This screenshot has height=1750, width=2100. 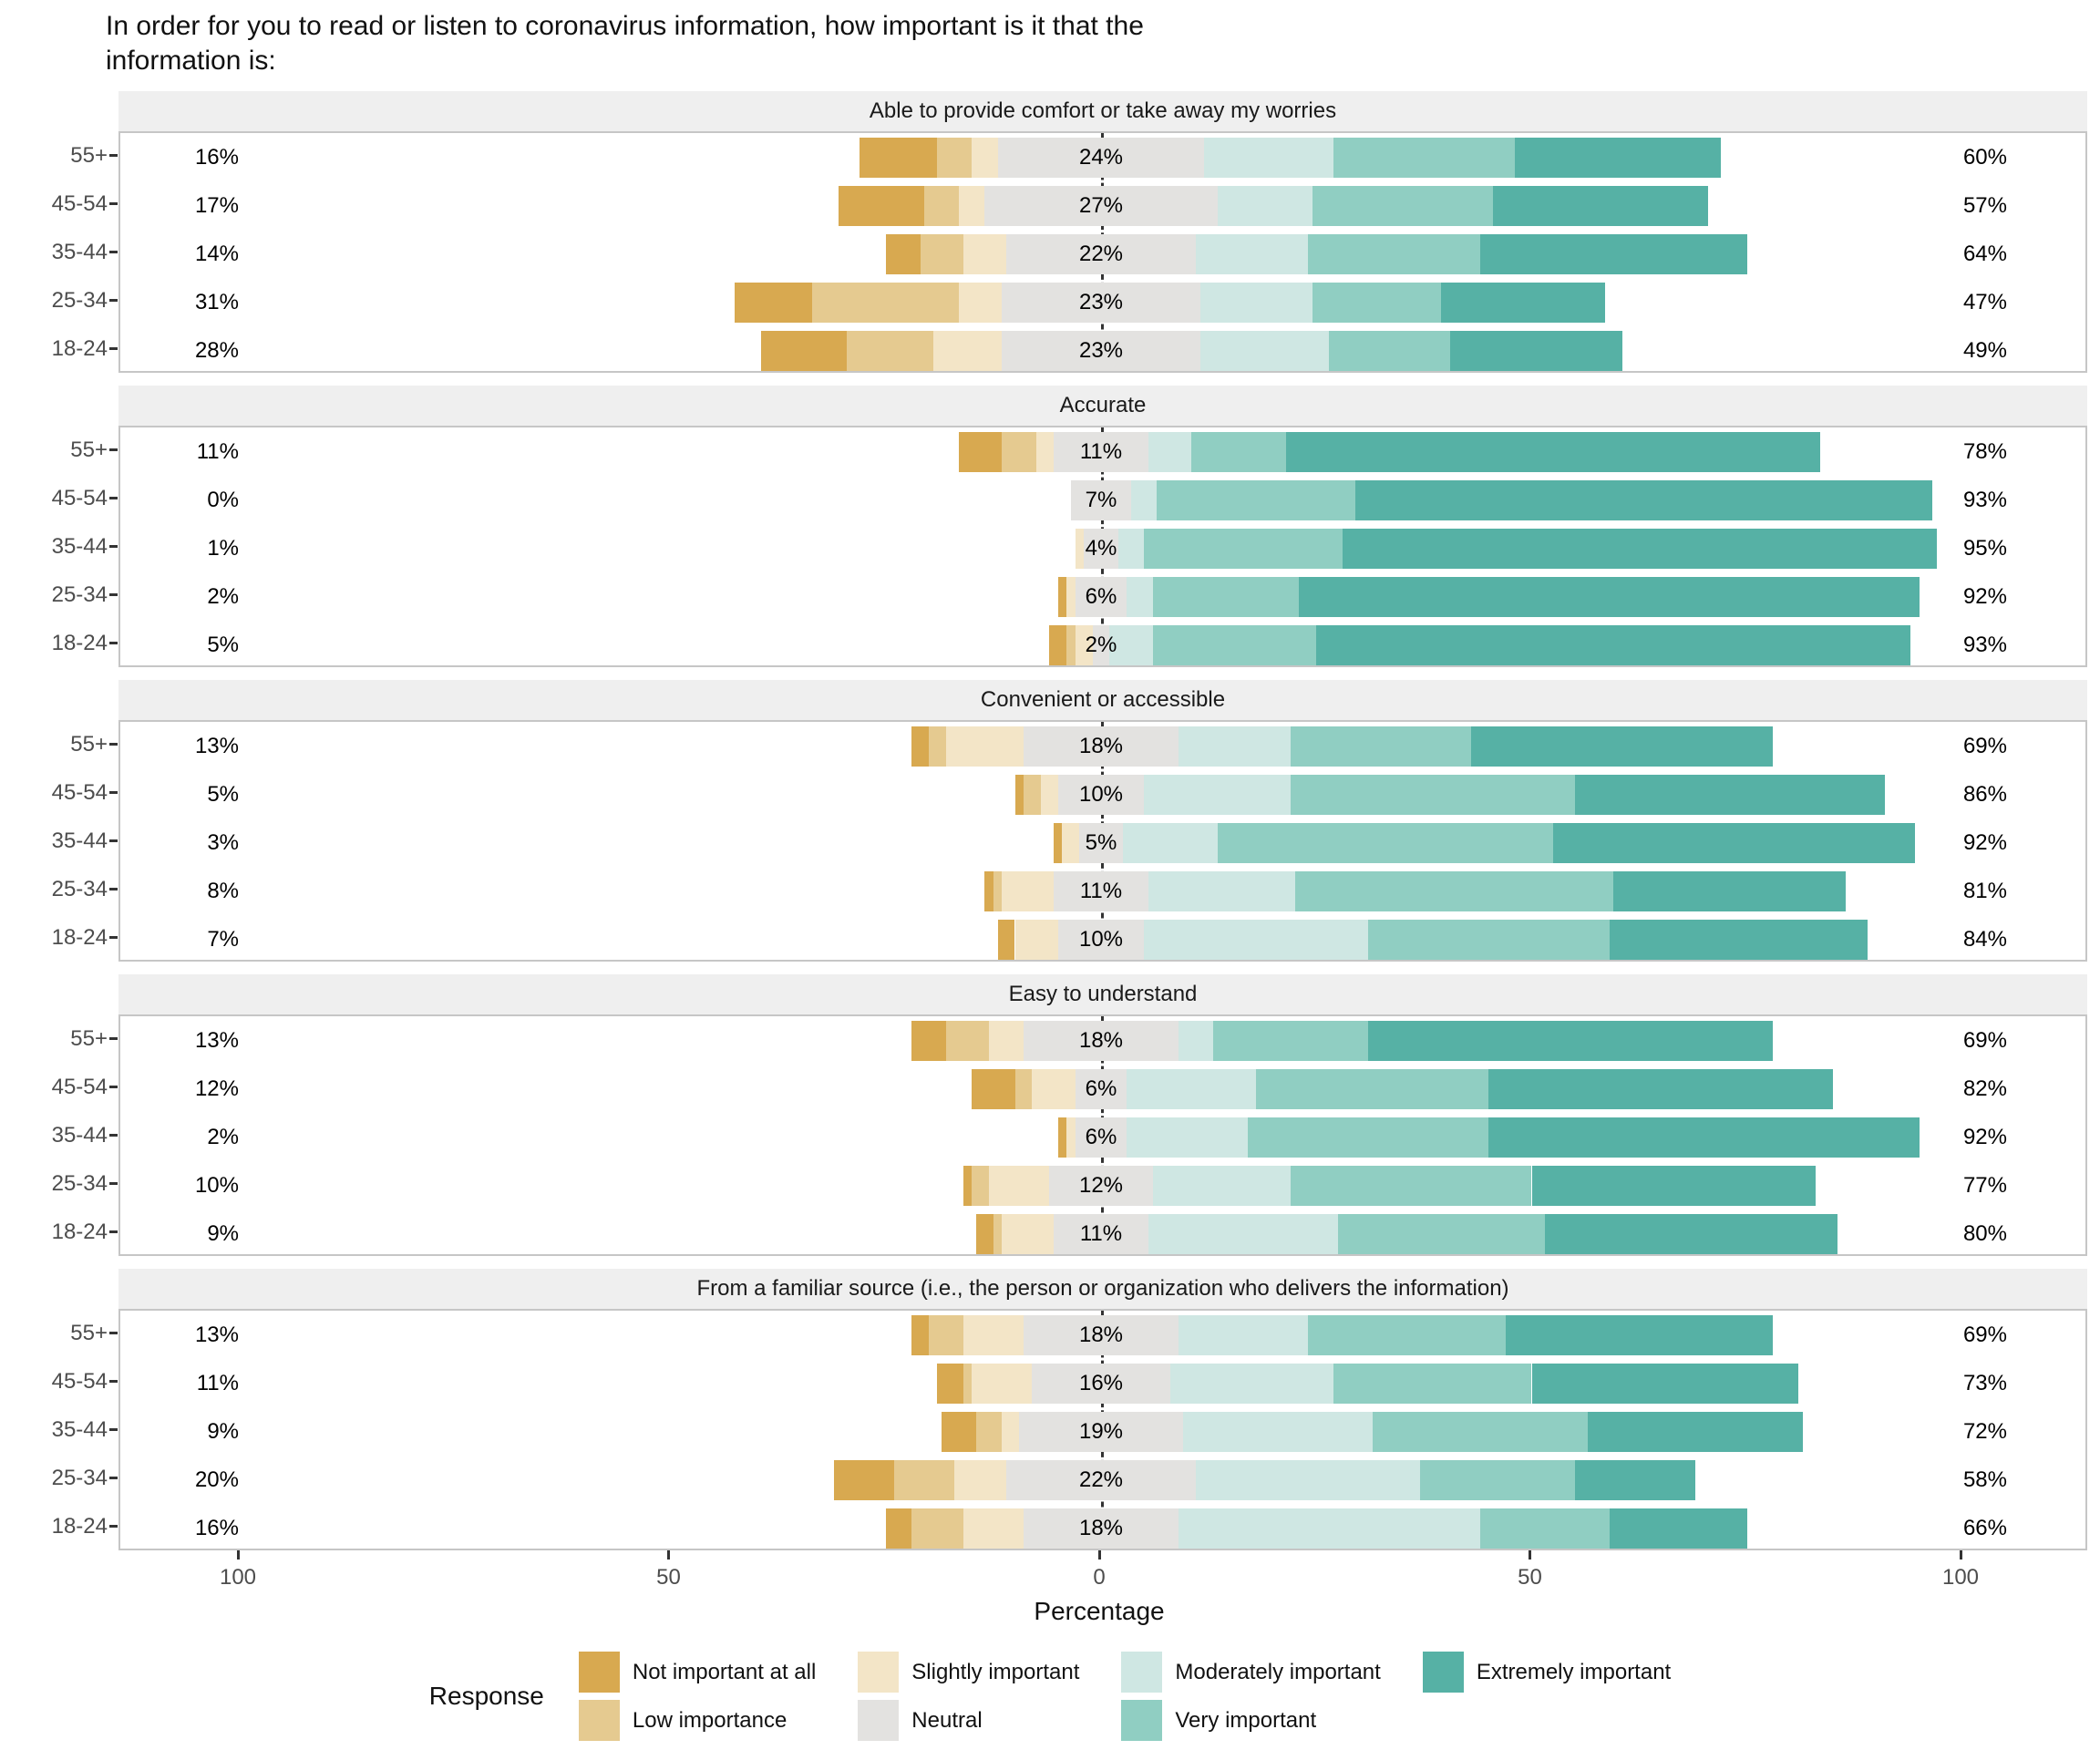 What do you see at coordinates (1142, 1721) in the screenshot?
I see `legend-swatch-very-important` at bounding box center [1142, 1721].